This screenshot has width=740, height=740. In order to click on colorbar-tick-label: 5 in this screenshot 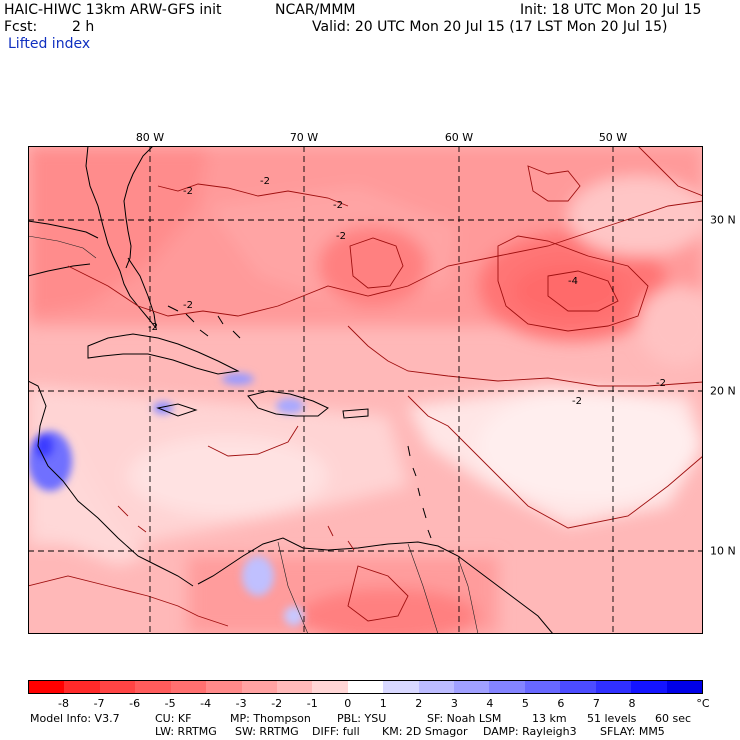, I will do `click(525, 703)`.